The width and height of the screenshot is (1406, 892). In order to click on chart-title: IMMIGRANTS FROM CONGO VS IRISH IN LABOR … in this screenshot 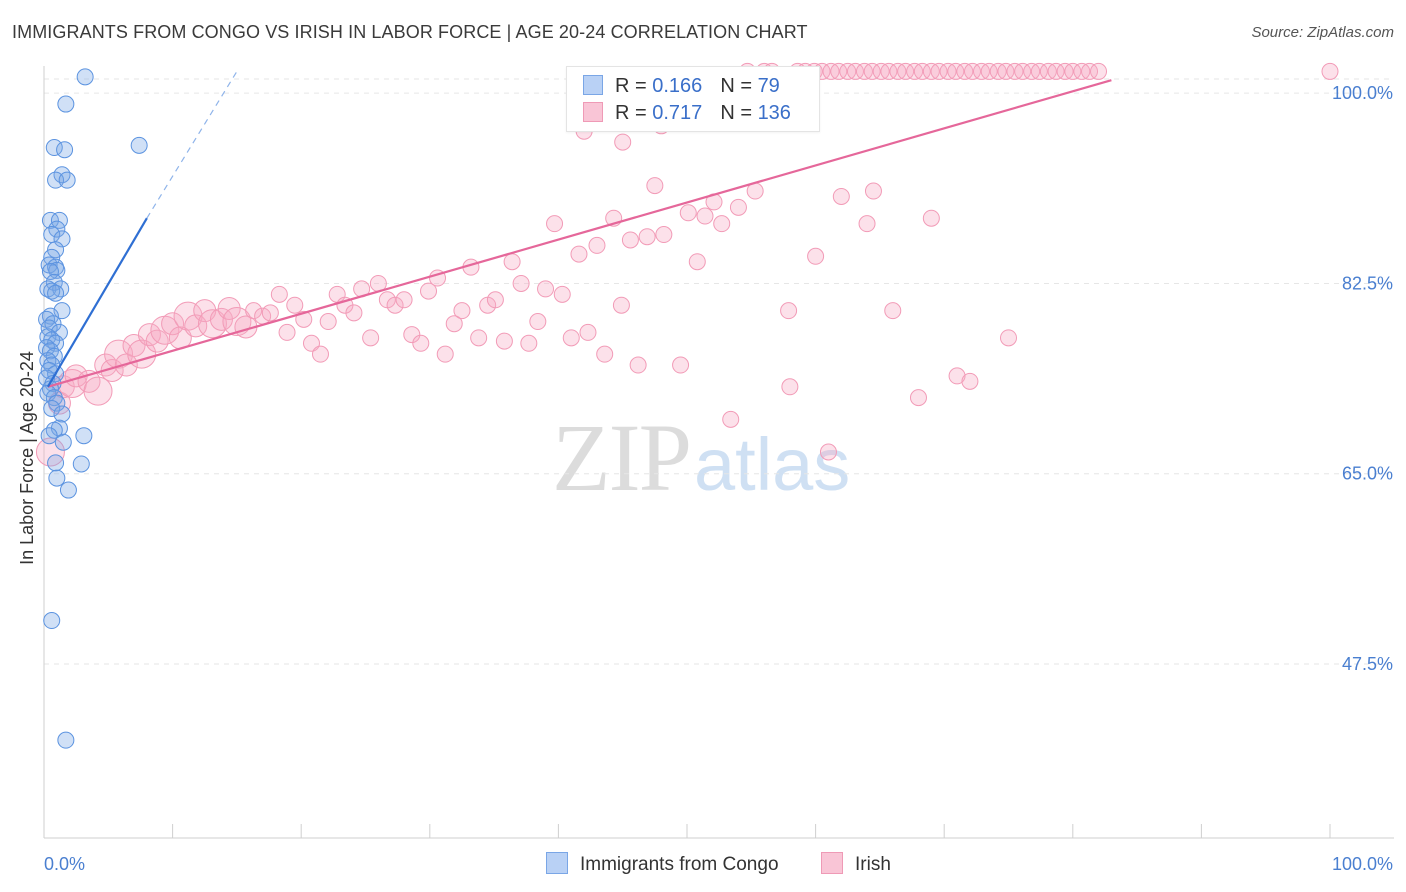, I will do `click(410, 32)`.